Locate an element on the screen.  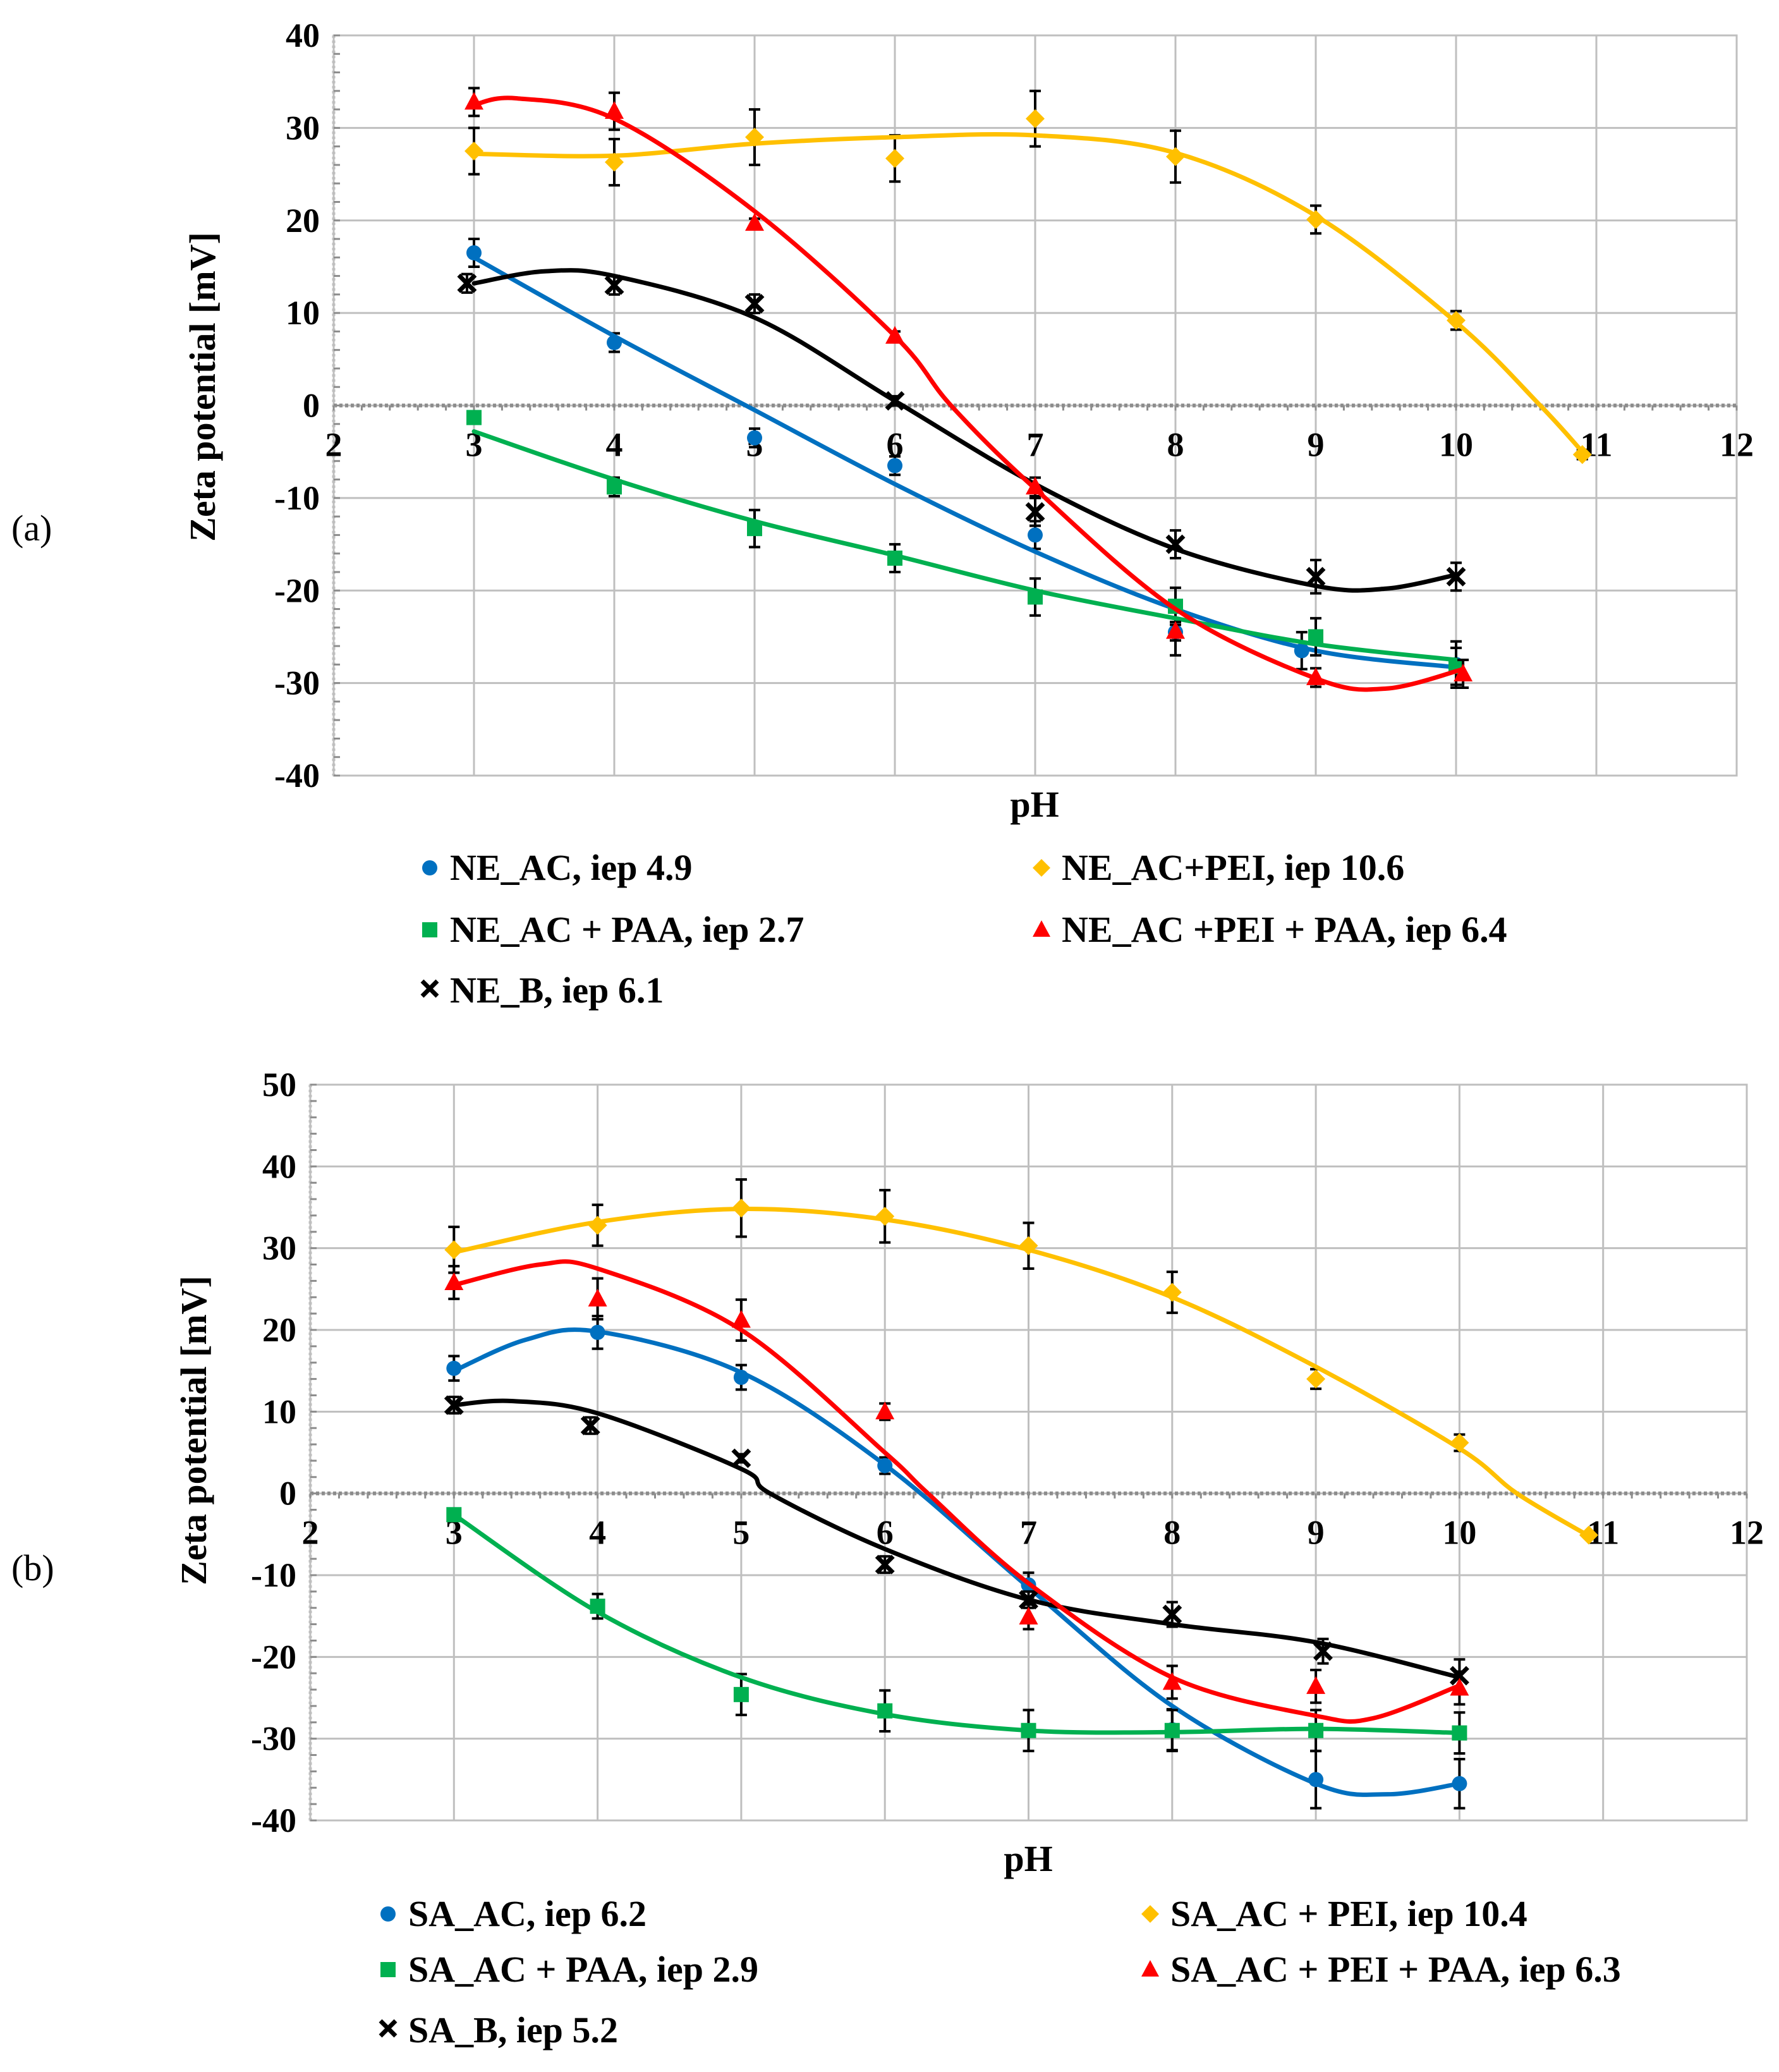
legend-item: SA_B, iep 5.2 is located at coordinates (499, 2030).